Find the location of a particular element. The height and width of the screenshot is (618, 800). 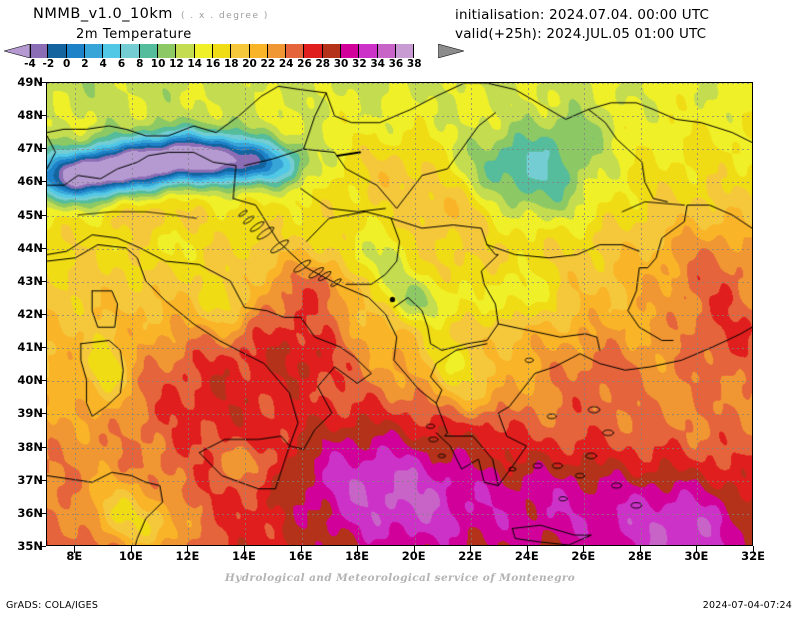

longitude-tick-label: 32E is located at coordinates (753, 556).